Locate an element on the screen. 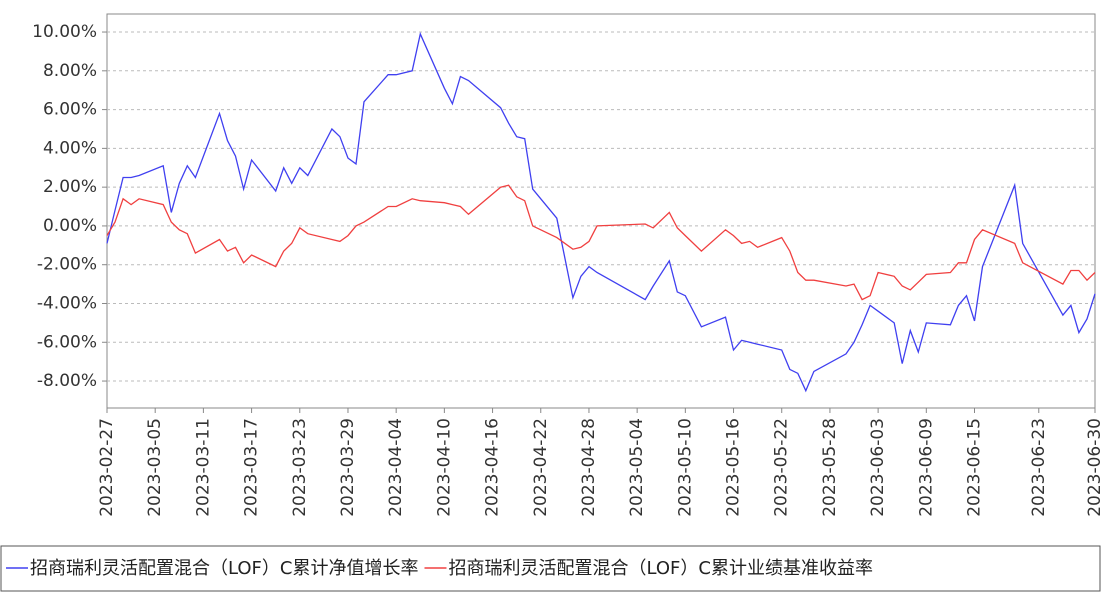  legend-label: 招商瑞利灵活配置混合（LOF）C累计净值增长率 is located at coordinates (224, 568).